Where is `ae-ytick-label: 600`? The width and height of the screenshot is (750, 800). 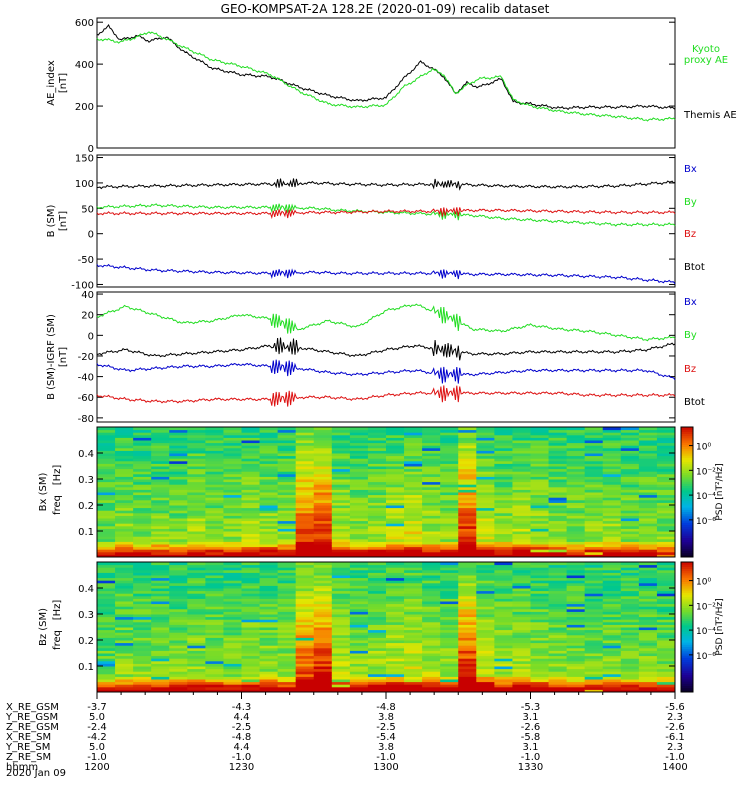 ae-ytick-label: 600 is located at coordinates (84, 23).